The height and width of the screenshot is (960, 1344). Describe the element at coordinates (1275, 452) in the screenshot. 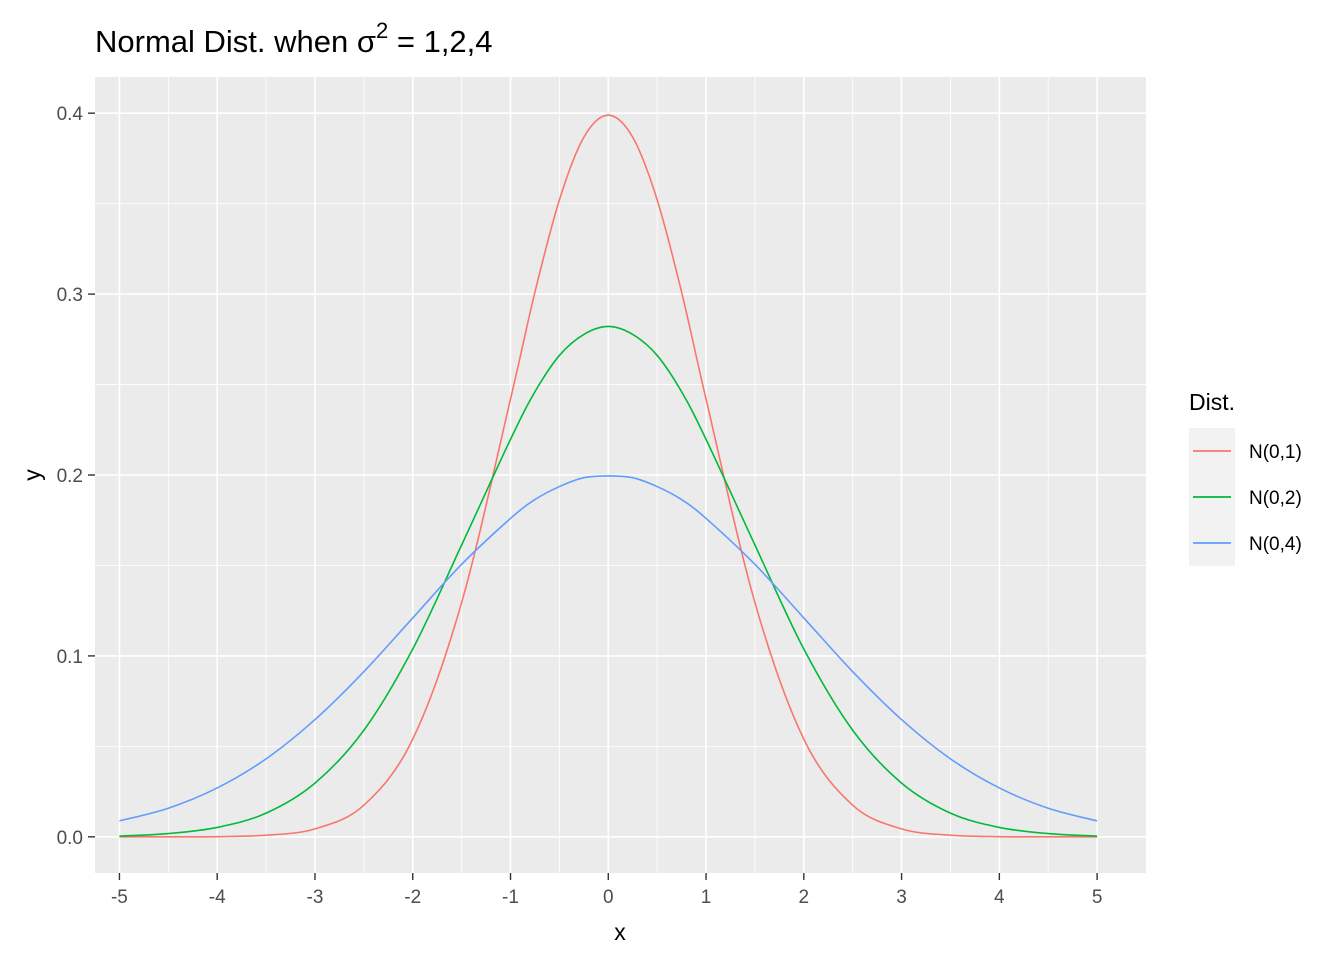

I see `legend-label-1: N(0,1)` at that location.